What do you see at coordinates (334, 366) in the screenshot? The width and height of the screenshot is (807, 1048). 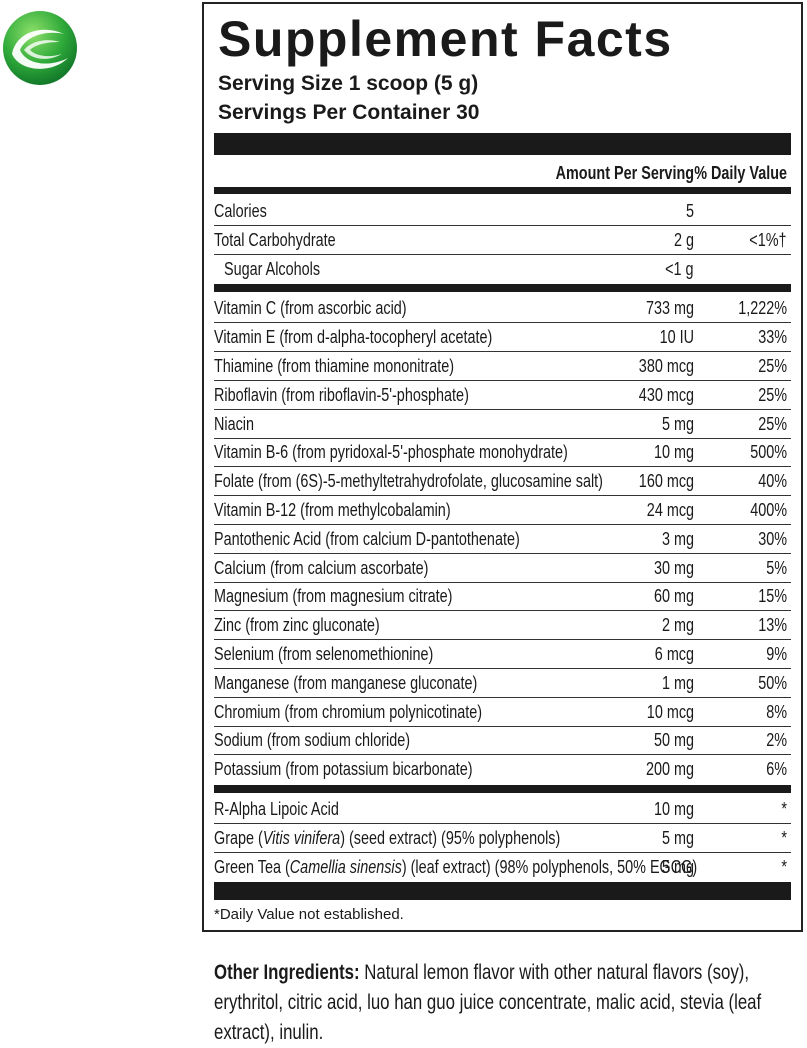 I see `nutrient-name-text: Thiamine (from thiamine mononitrate)` at bounding box center [334, 366].